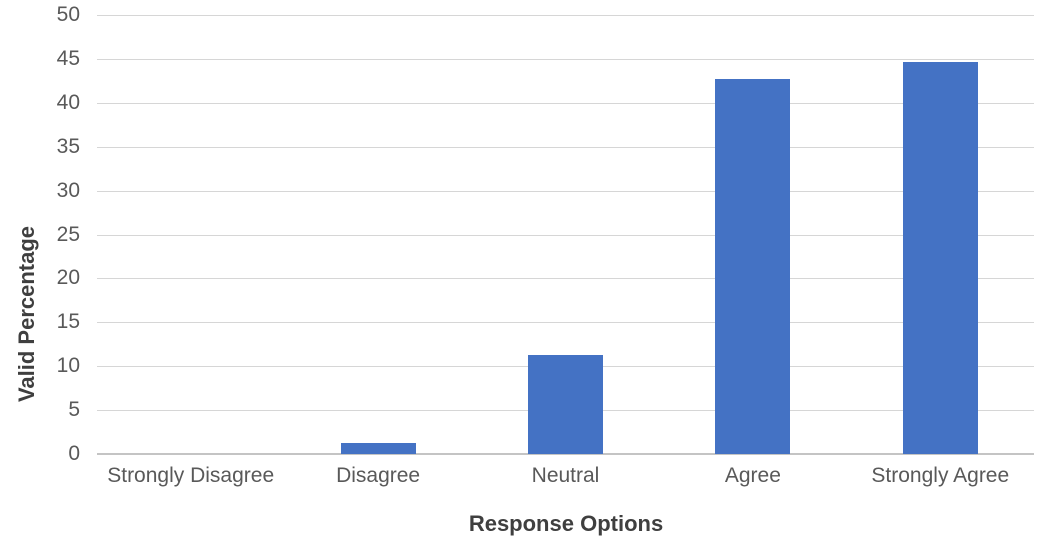 The image size is (1052, 548). I want to click on x-axis-line, so click(565, 454).